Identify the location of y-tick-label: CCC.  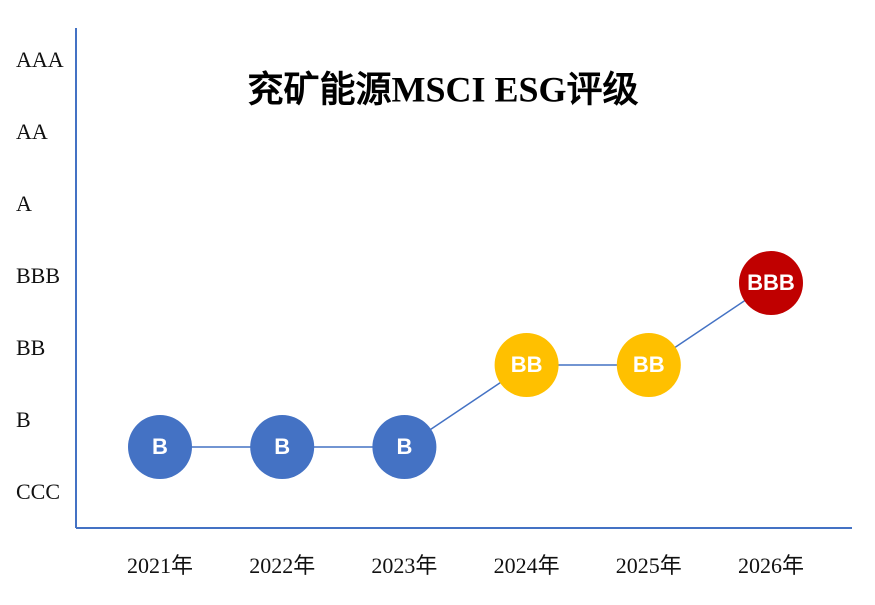
(38, 491).